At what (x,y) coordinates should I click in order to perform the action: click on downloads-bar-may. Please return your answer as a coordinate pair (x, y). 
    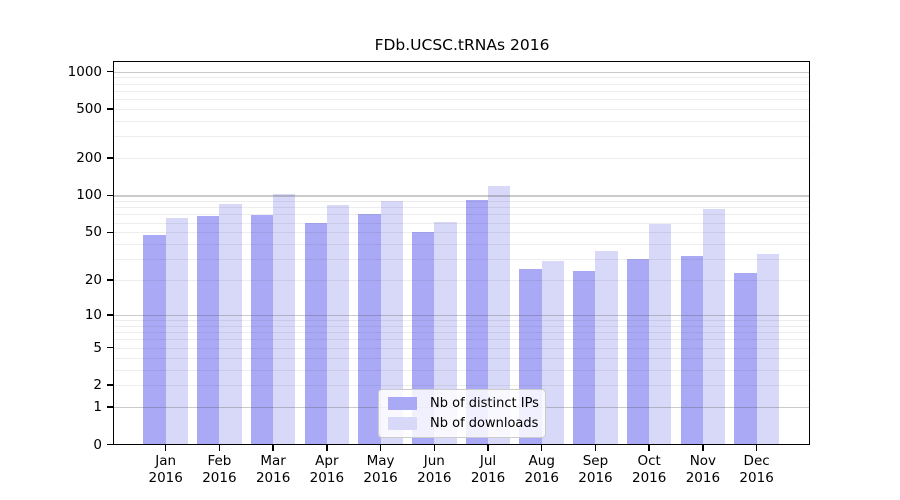
    Looking at the image, I should click on (391, 322).